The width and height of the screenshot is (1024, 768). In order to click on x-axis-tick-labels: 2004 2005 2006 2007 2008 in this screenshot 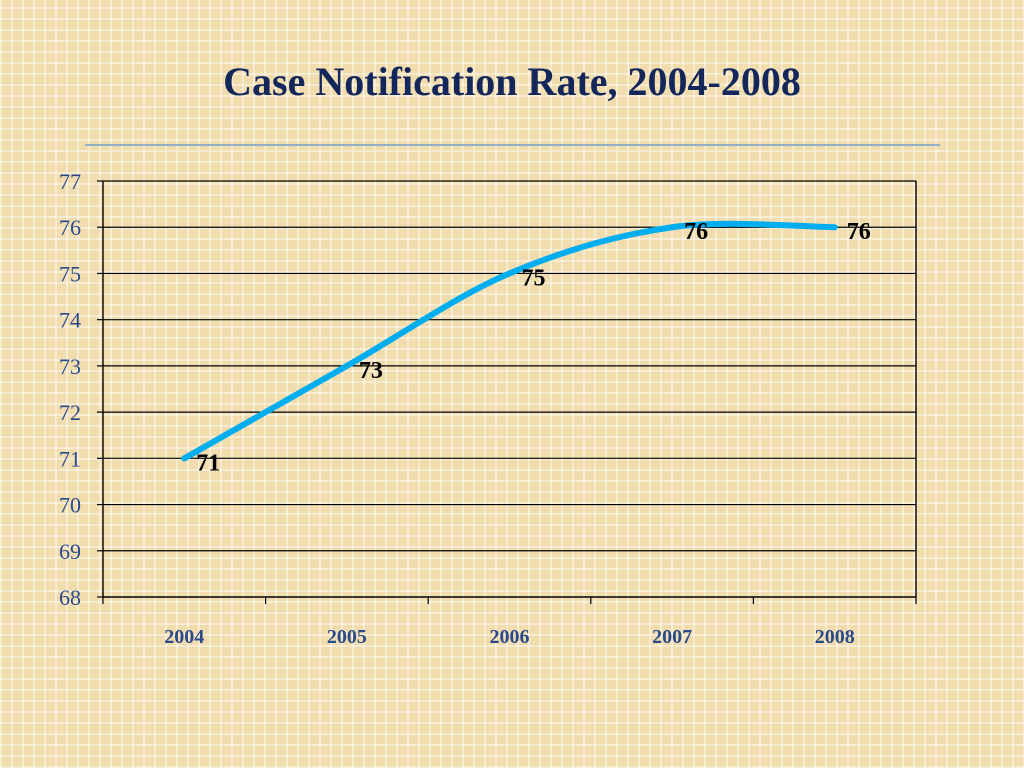, I will do `click(509, 637)`.